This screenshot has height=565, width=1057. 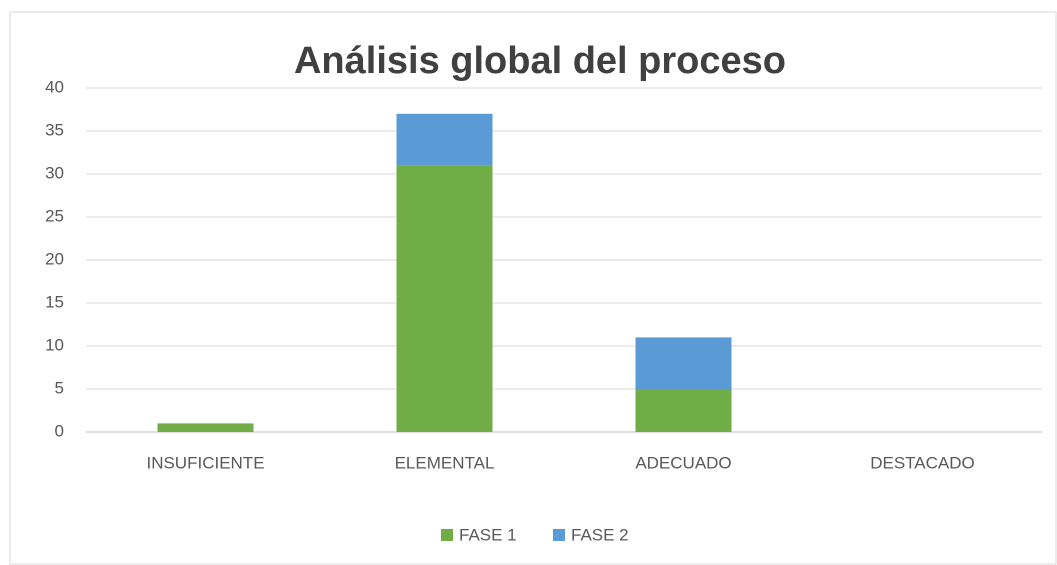 What do you see at coordinates (445, 462) in the screenshot?
I see `x-tick-label: ELEMENTAL` at bounding box center [445, 462].